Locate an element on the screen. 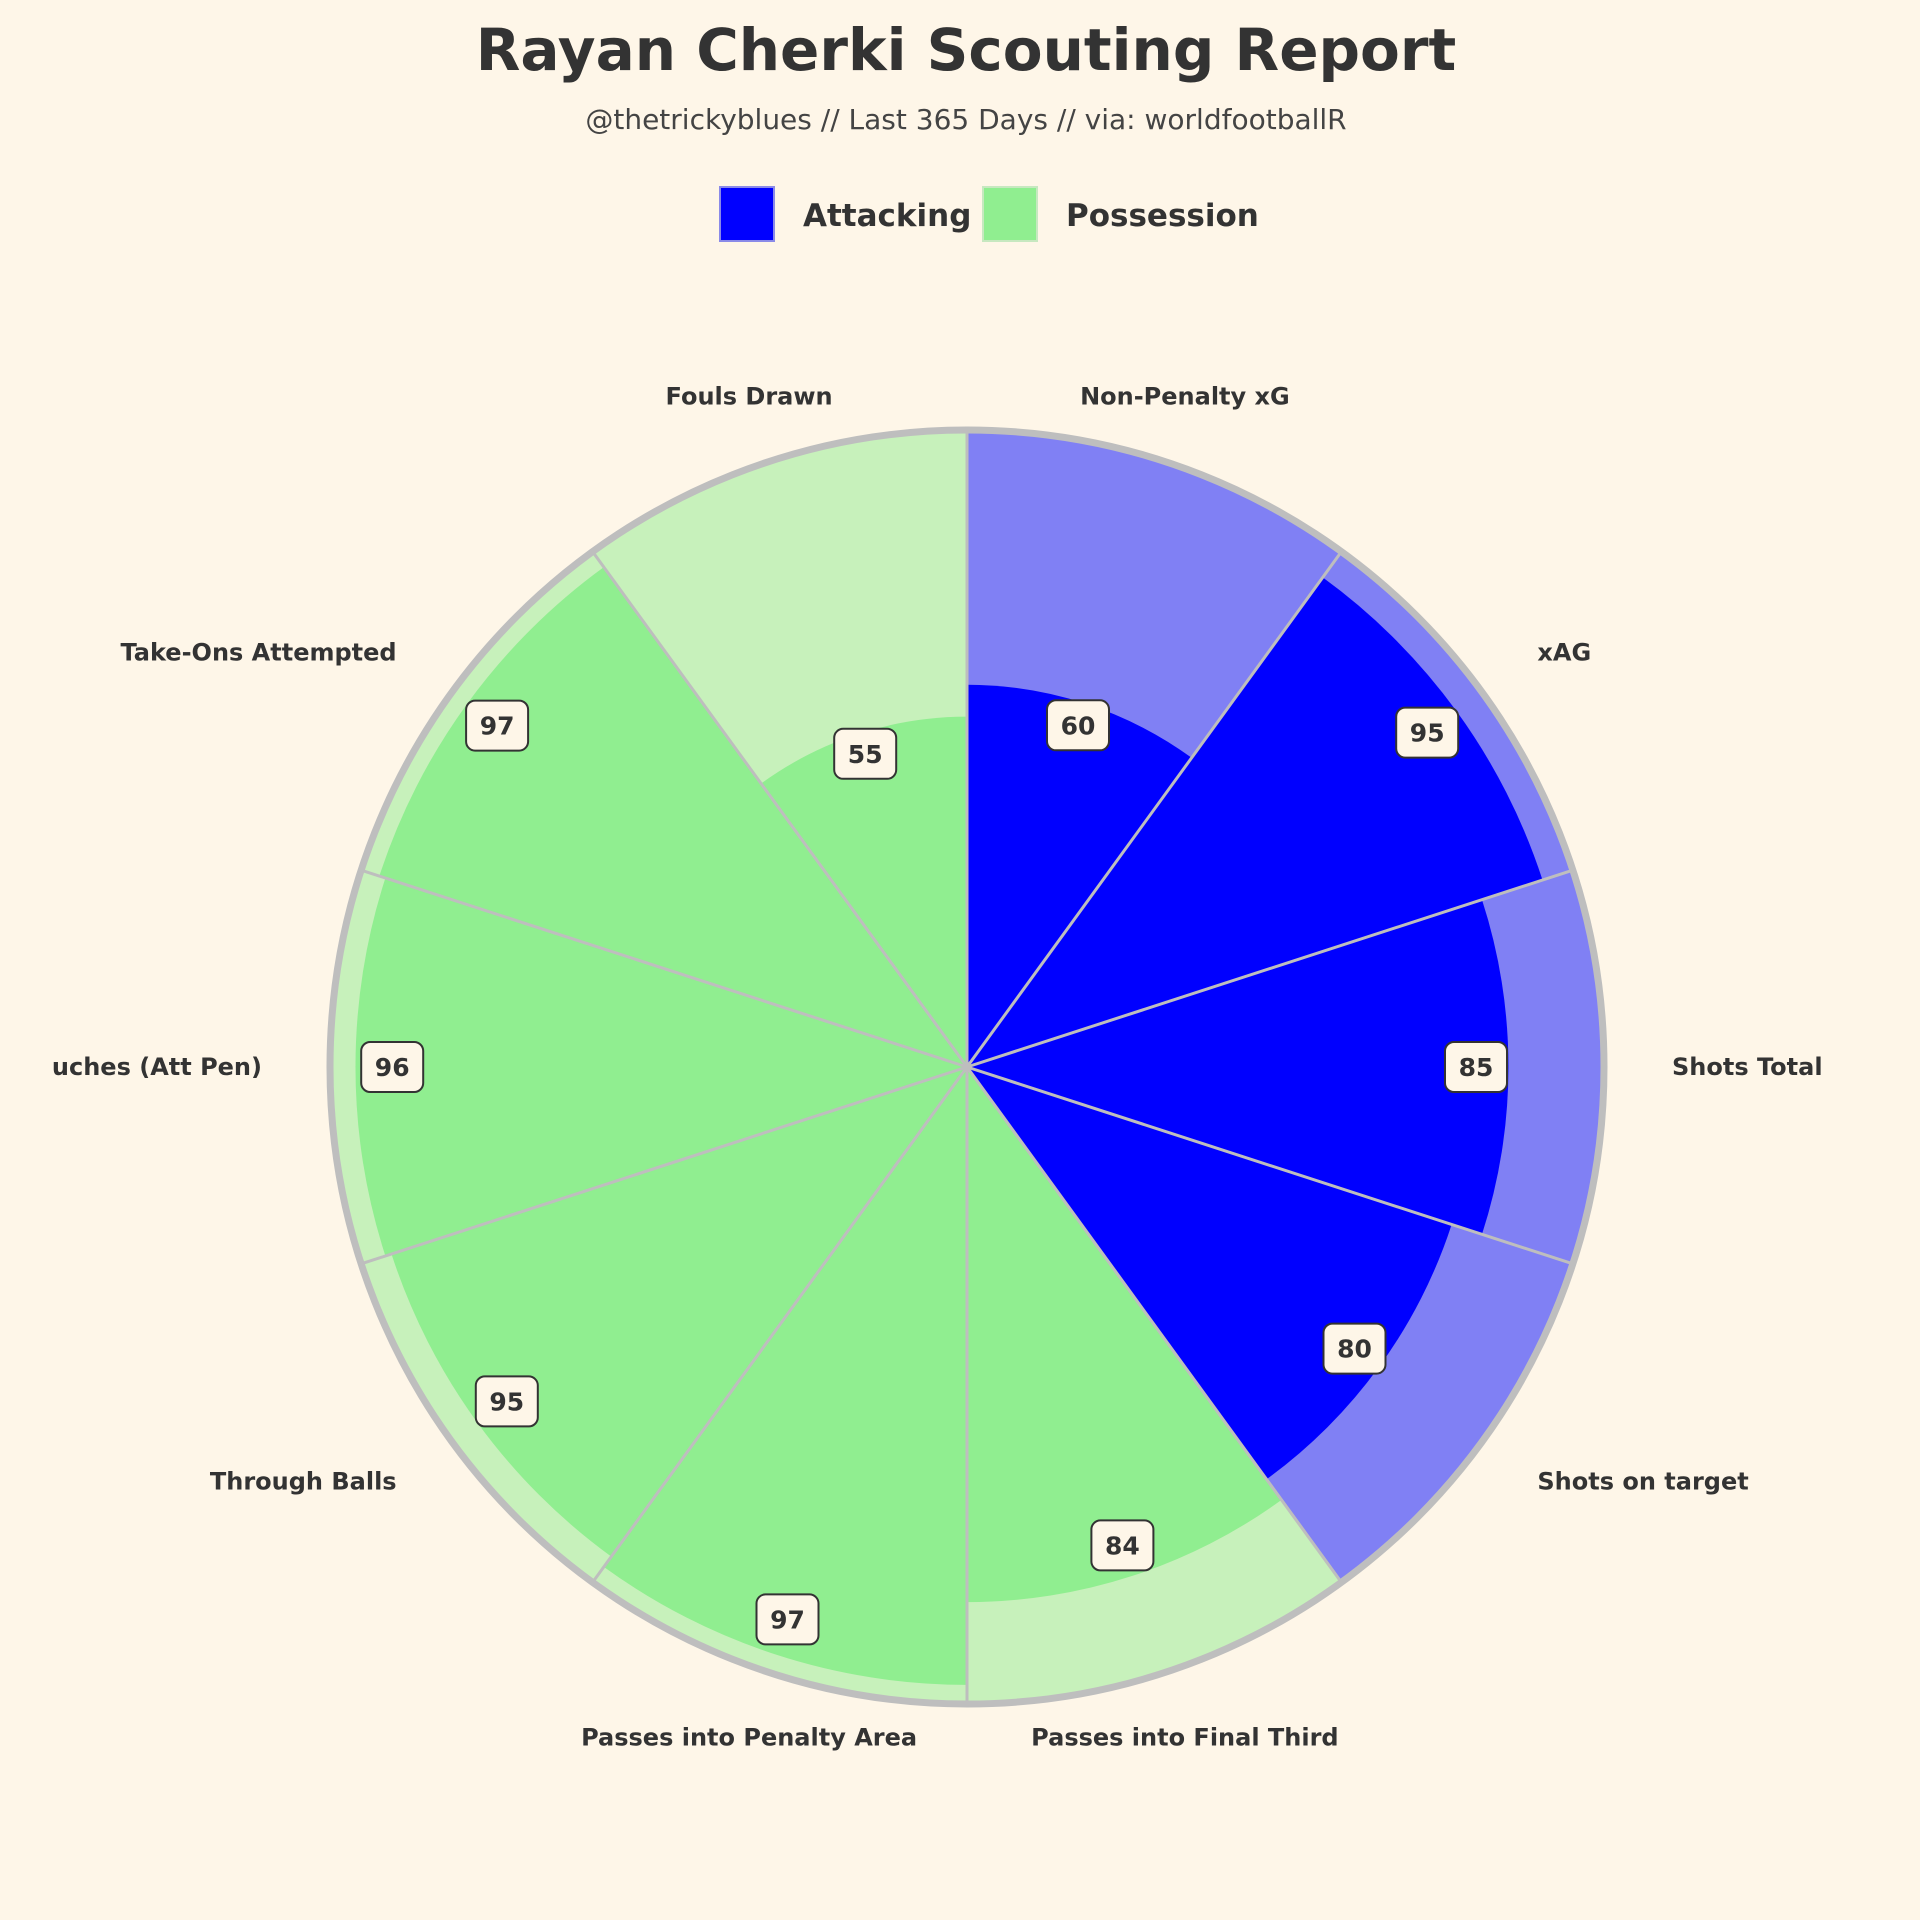 This screenshot has width=1920, height=1920. legend-swatch-possession is located at coordinates (1010, 214).